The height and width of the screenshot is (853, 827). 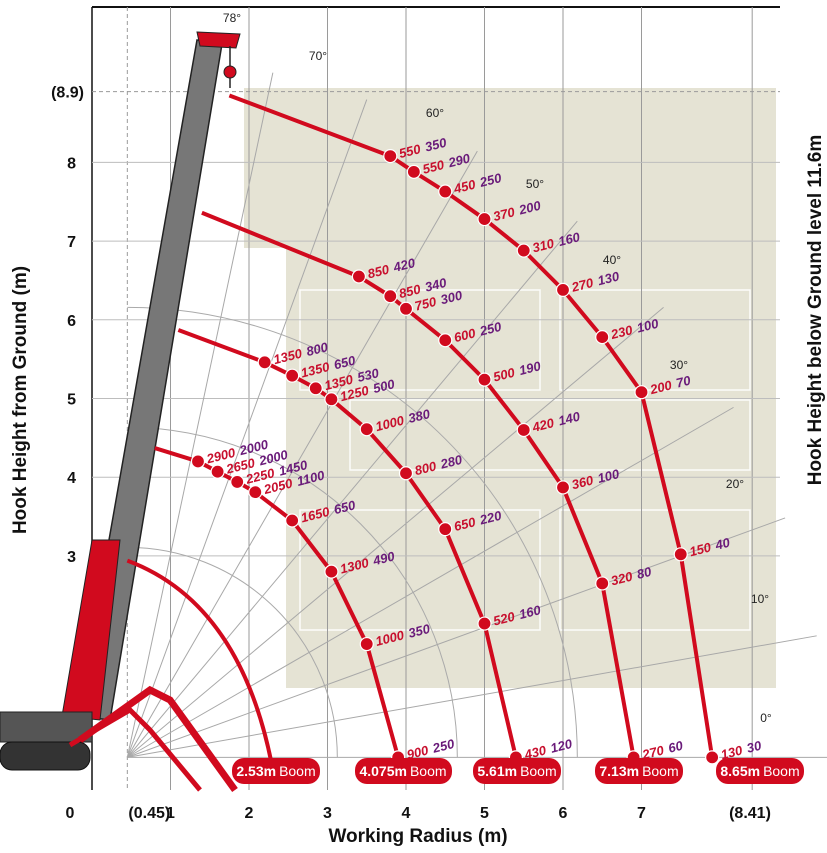 What do you see at coordinates (781, 771) in the screenshot?
I see `boom-unit: Boom` at bounding box center [781, 771].